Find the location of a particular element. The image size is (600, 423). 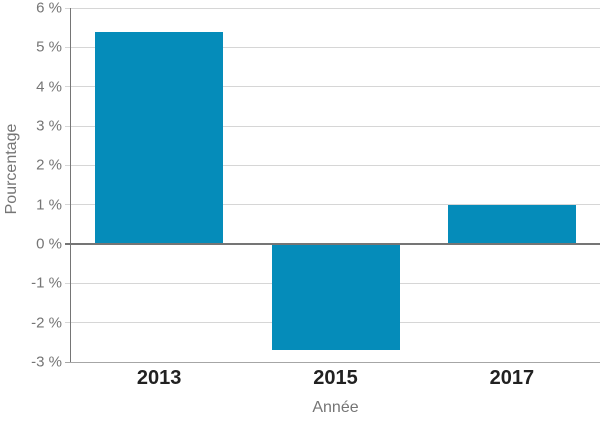

y-tick-label: -2 % is located at coordinates (46, 323).